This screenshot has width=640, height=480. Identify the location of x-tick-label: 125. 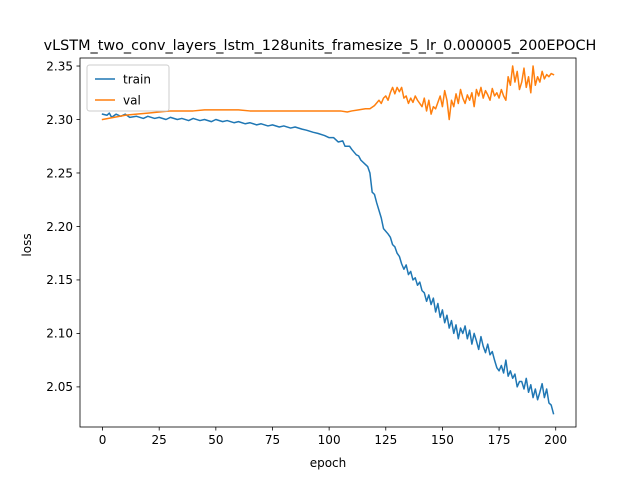
(385, 440).